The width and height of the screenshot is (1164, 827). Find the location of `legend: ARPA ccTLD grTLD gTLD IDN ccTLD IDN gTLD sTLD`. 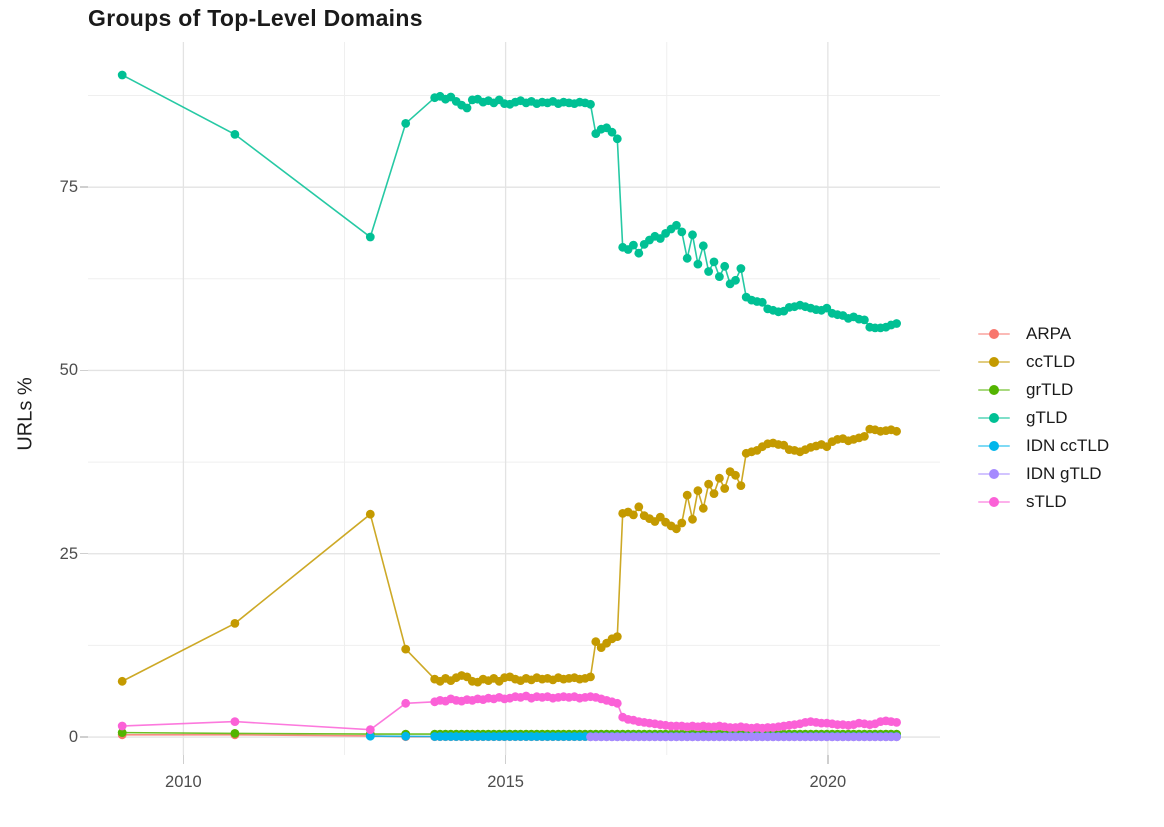

legend: ARPA ccTLD grTLD gTLD IDN ccTLD IDN gTLD sTLD is located at coordinates (1043, 418).